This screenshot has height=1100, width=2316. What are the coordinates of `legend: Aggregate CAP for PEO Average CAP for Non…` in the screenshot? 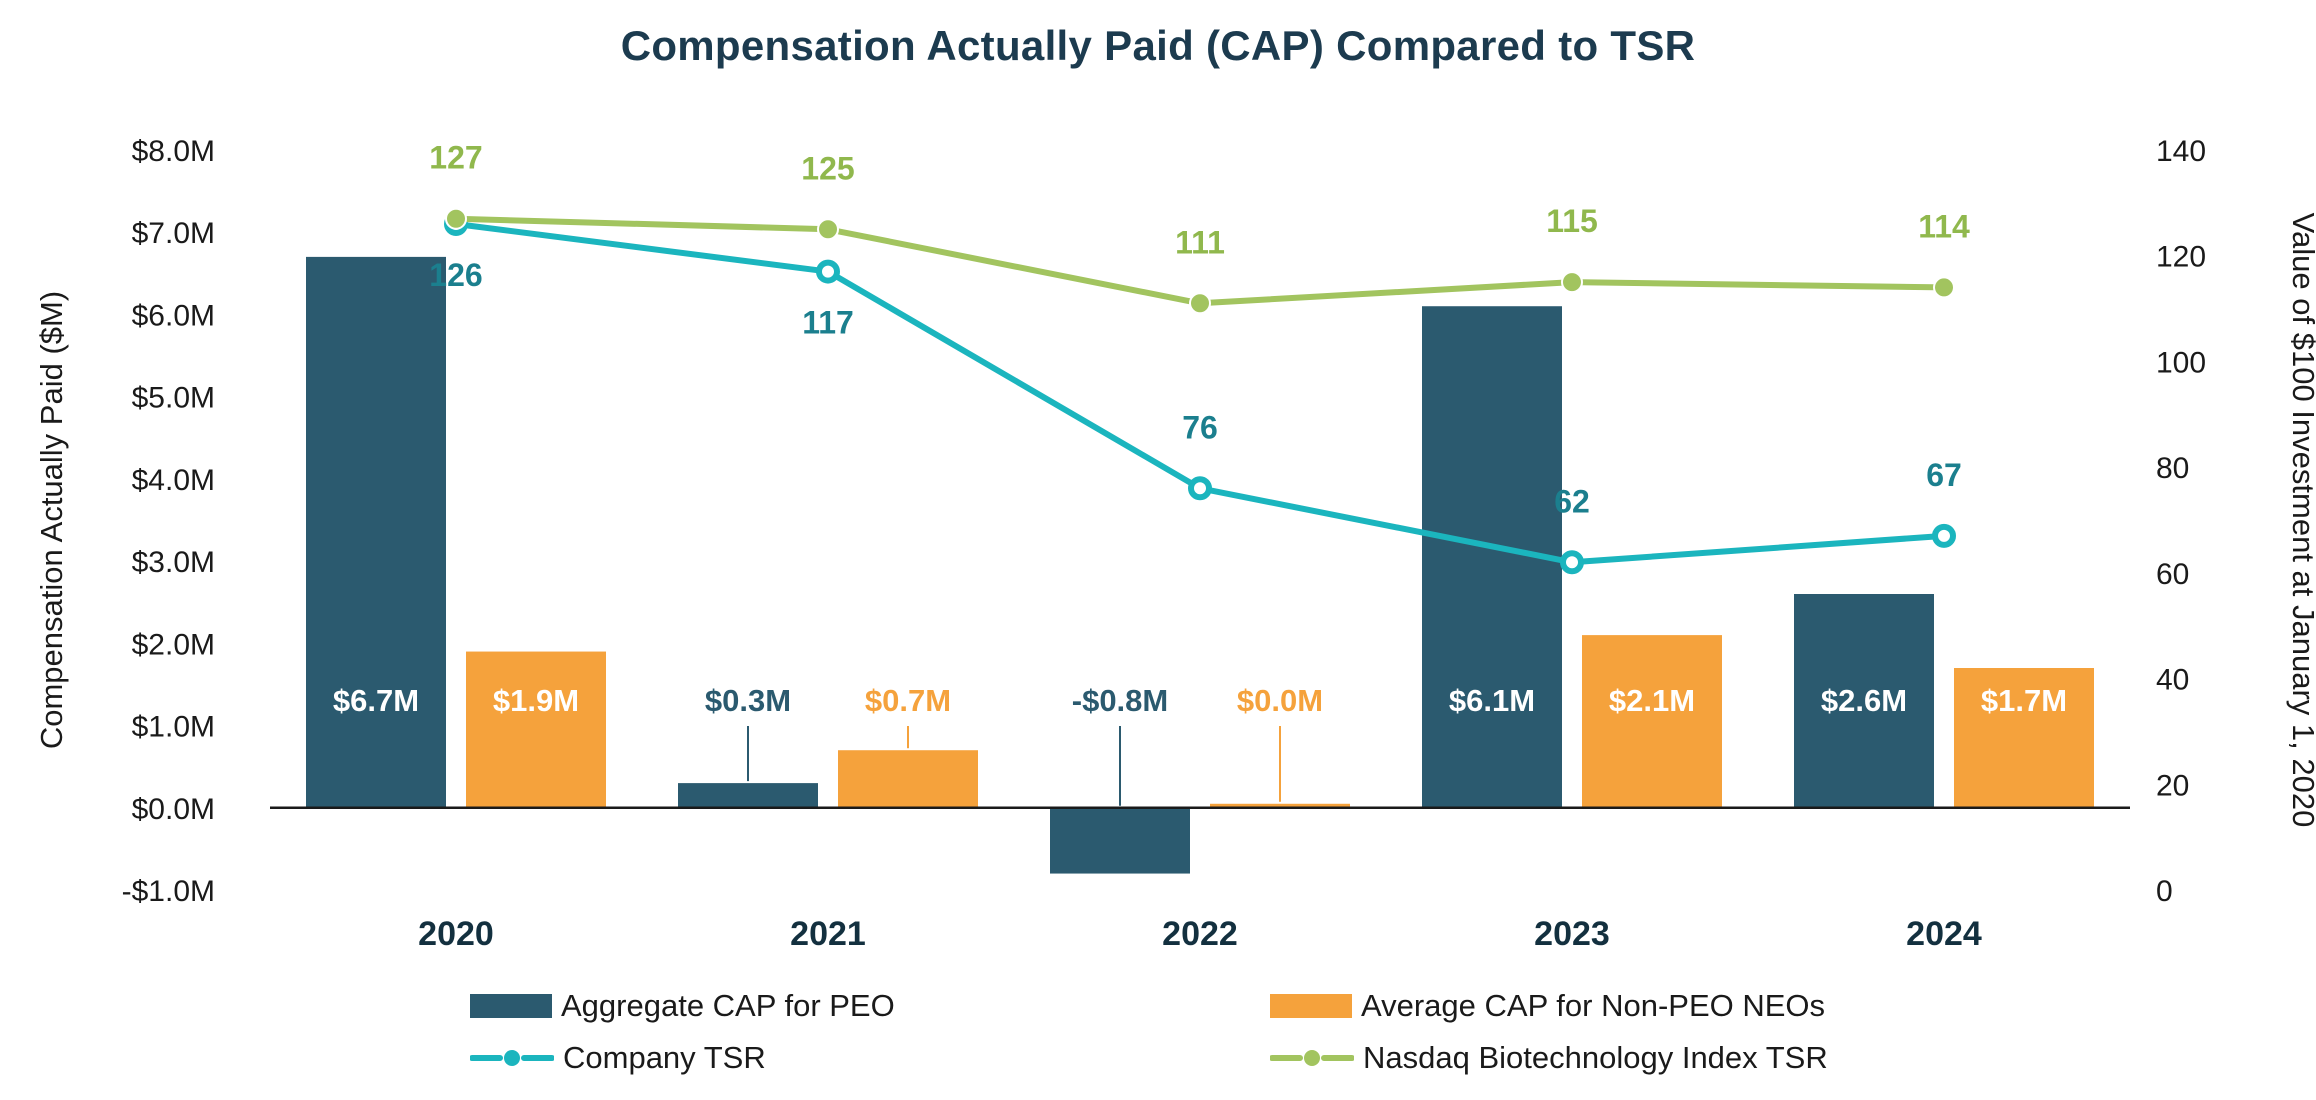 It's located at (1149, 1032).